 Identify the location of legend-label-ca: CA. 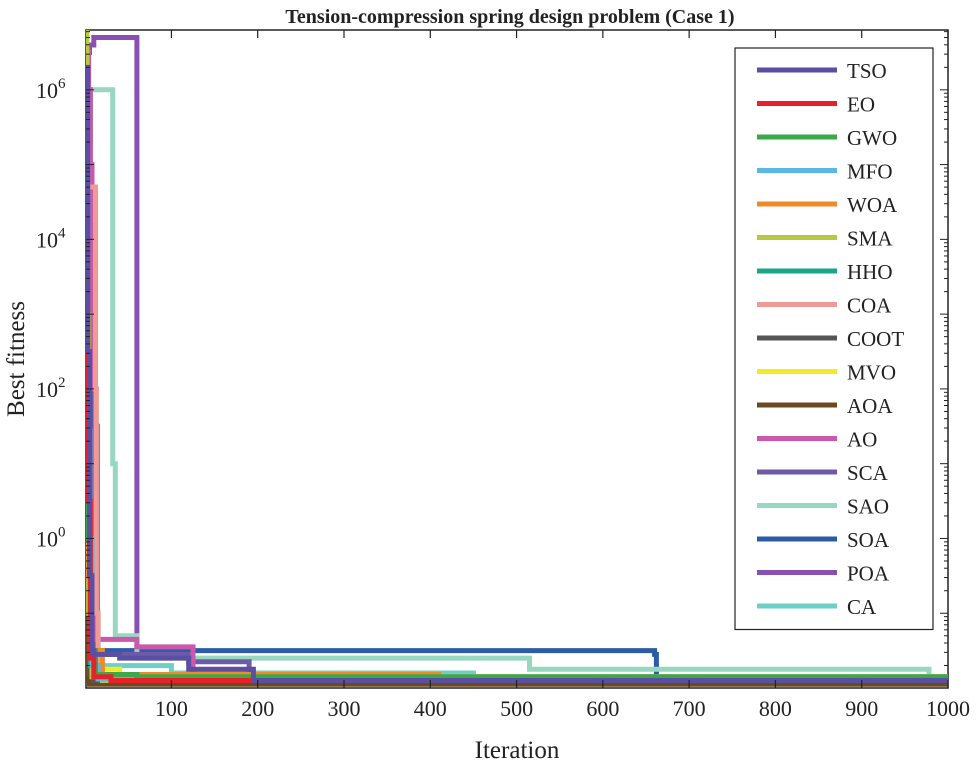
(862, 607).